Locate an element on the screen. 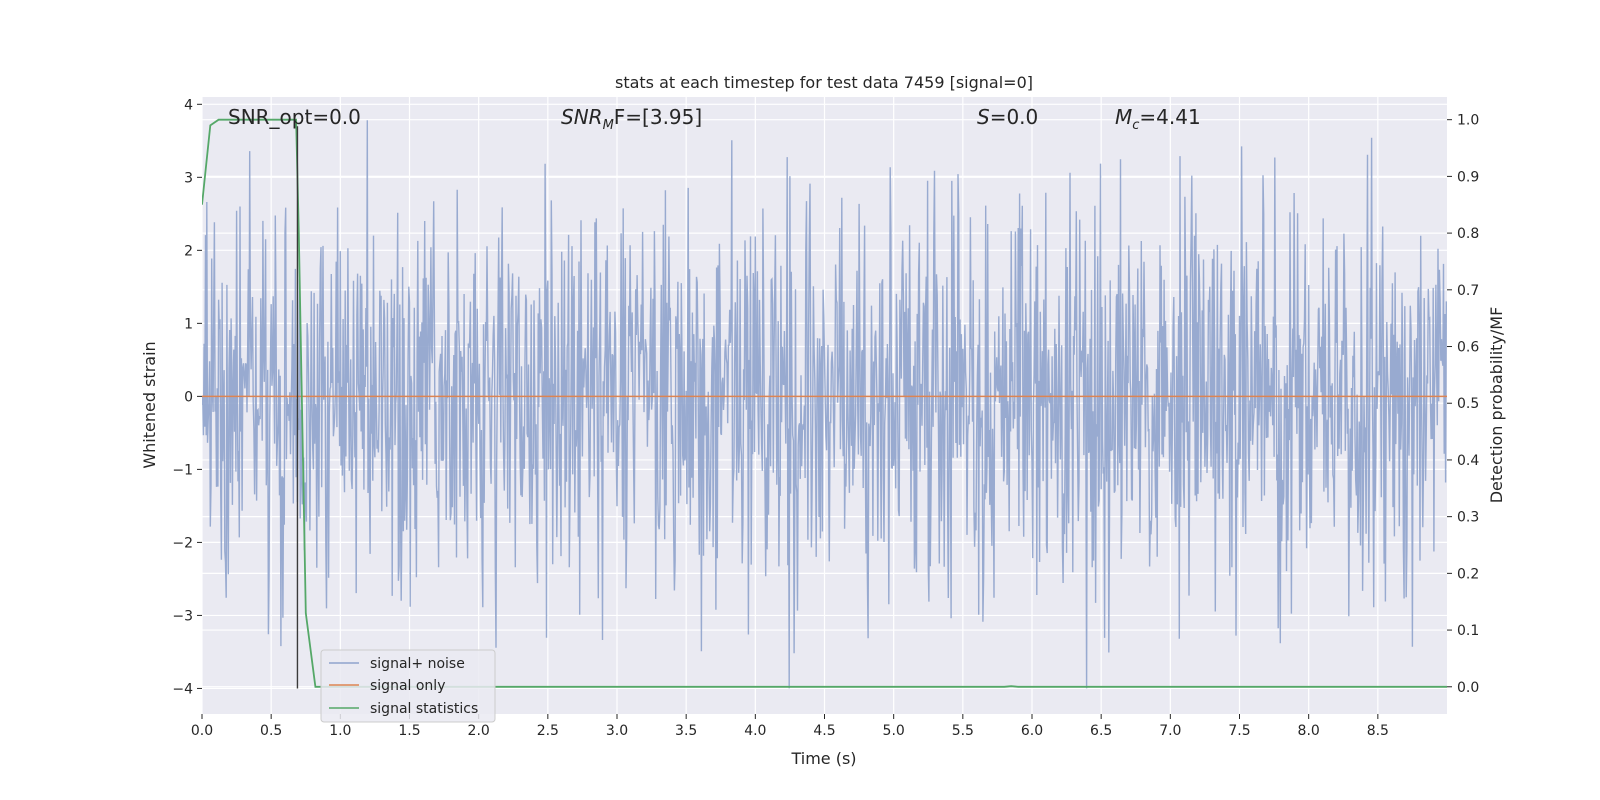 Image resolution: width=1600 pixels, height=800 pixels. x-tick-label: 3.5 is located at coordinates (686, 731).